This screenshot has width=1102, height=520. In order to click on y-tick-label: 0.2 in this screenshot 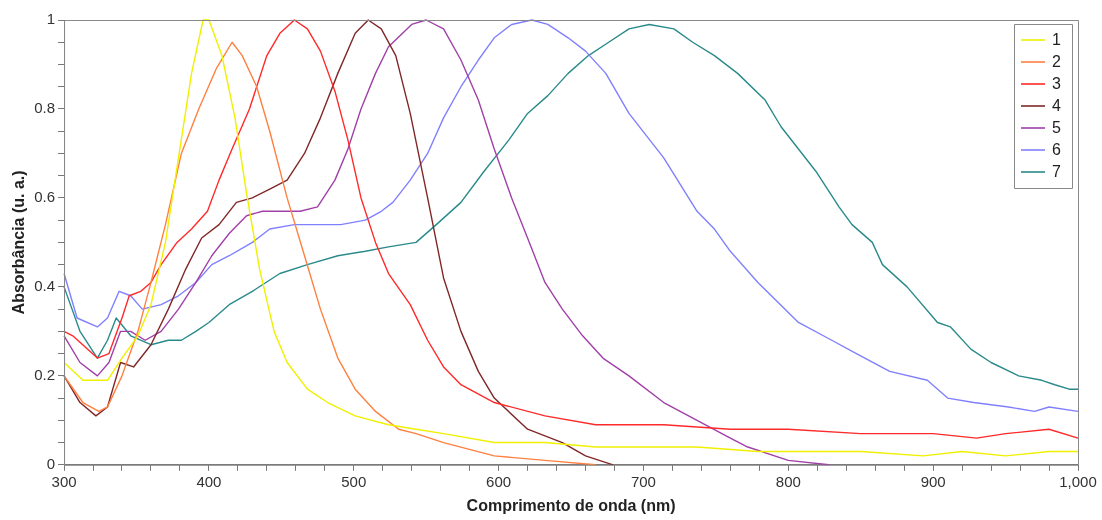, I will do `click(45, 374)`.